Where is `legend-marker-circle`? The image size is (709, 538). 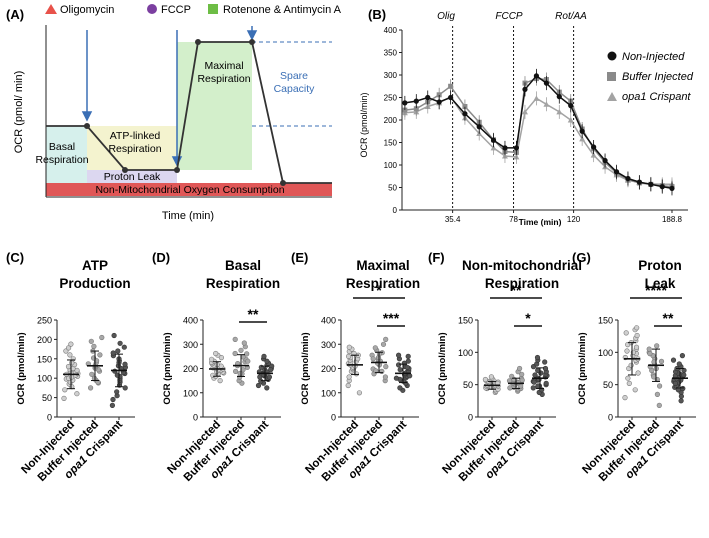 legend-marker-circle is located at coordinates (612, 56).